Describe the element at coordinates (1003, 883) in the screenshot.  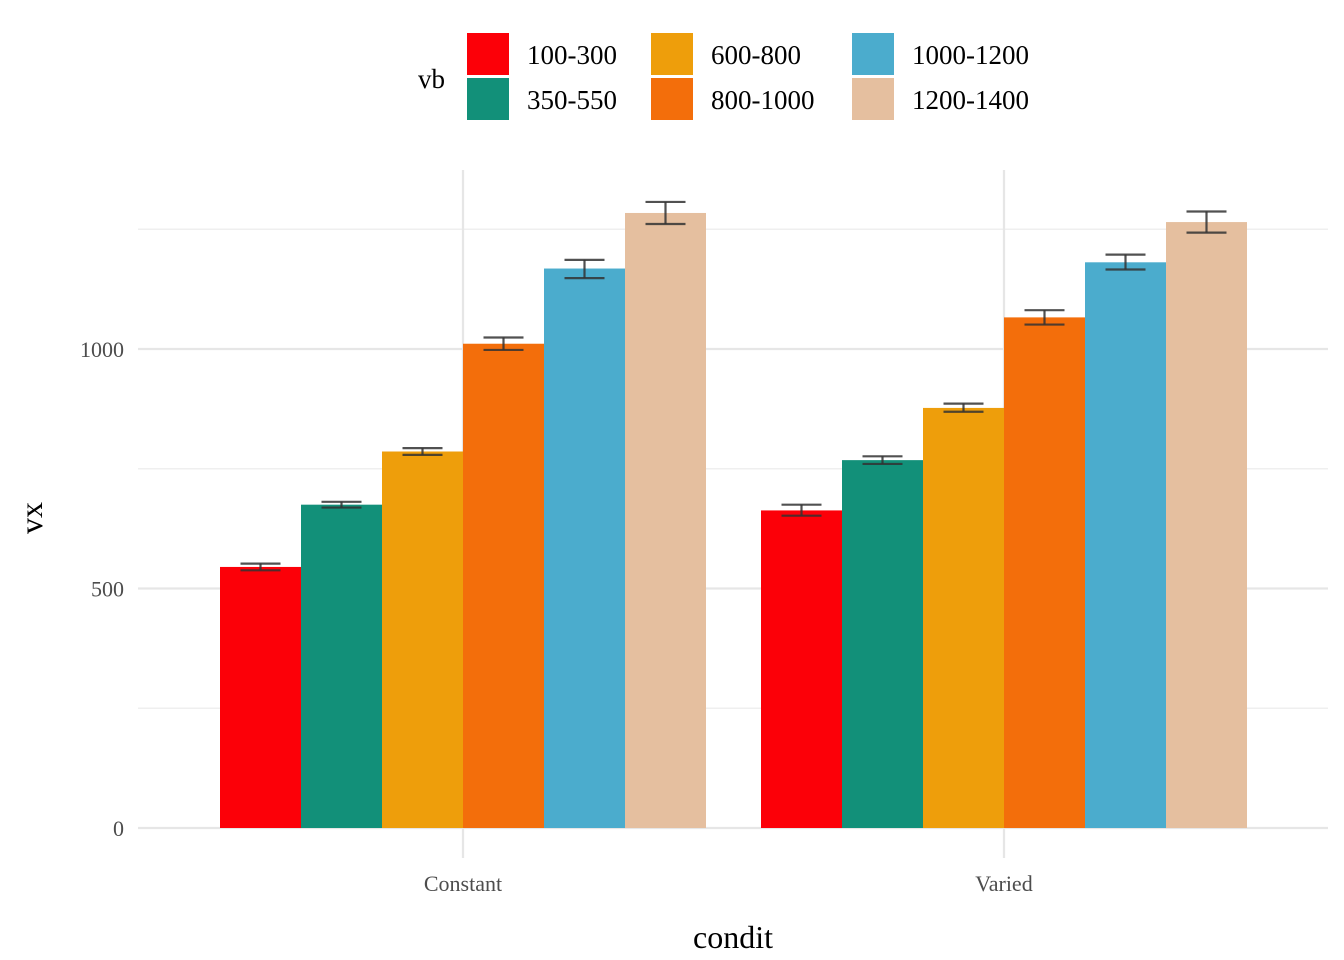
I see `x-tick-label: Varied` at that location.